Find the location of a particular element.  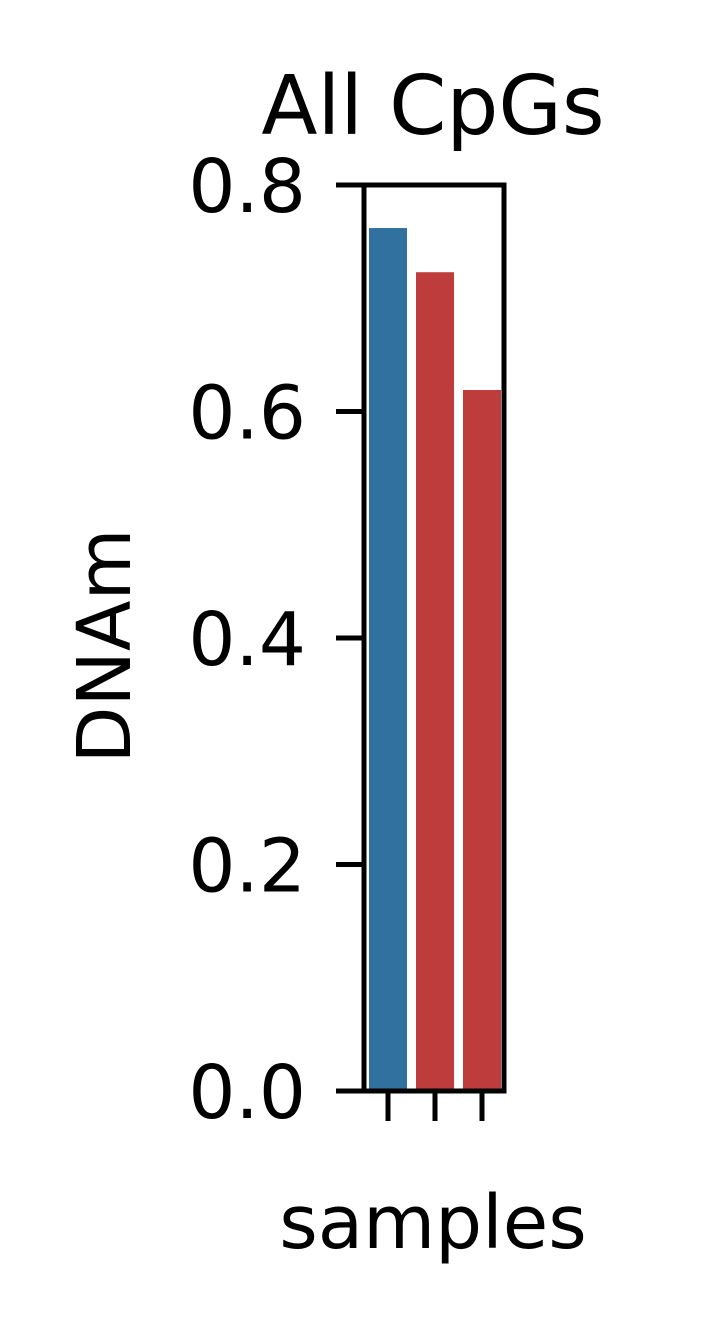

y-tick-label-4: 0.8 is located at coordinates (247, 187).